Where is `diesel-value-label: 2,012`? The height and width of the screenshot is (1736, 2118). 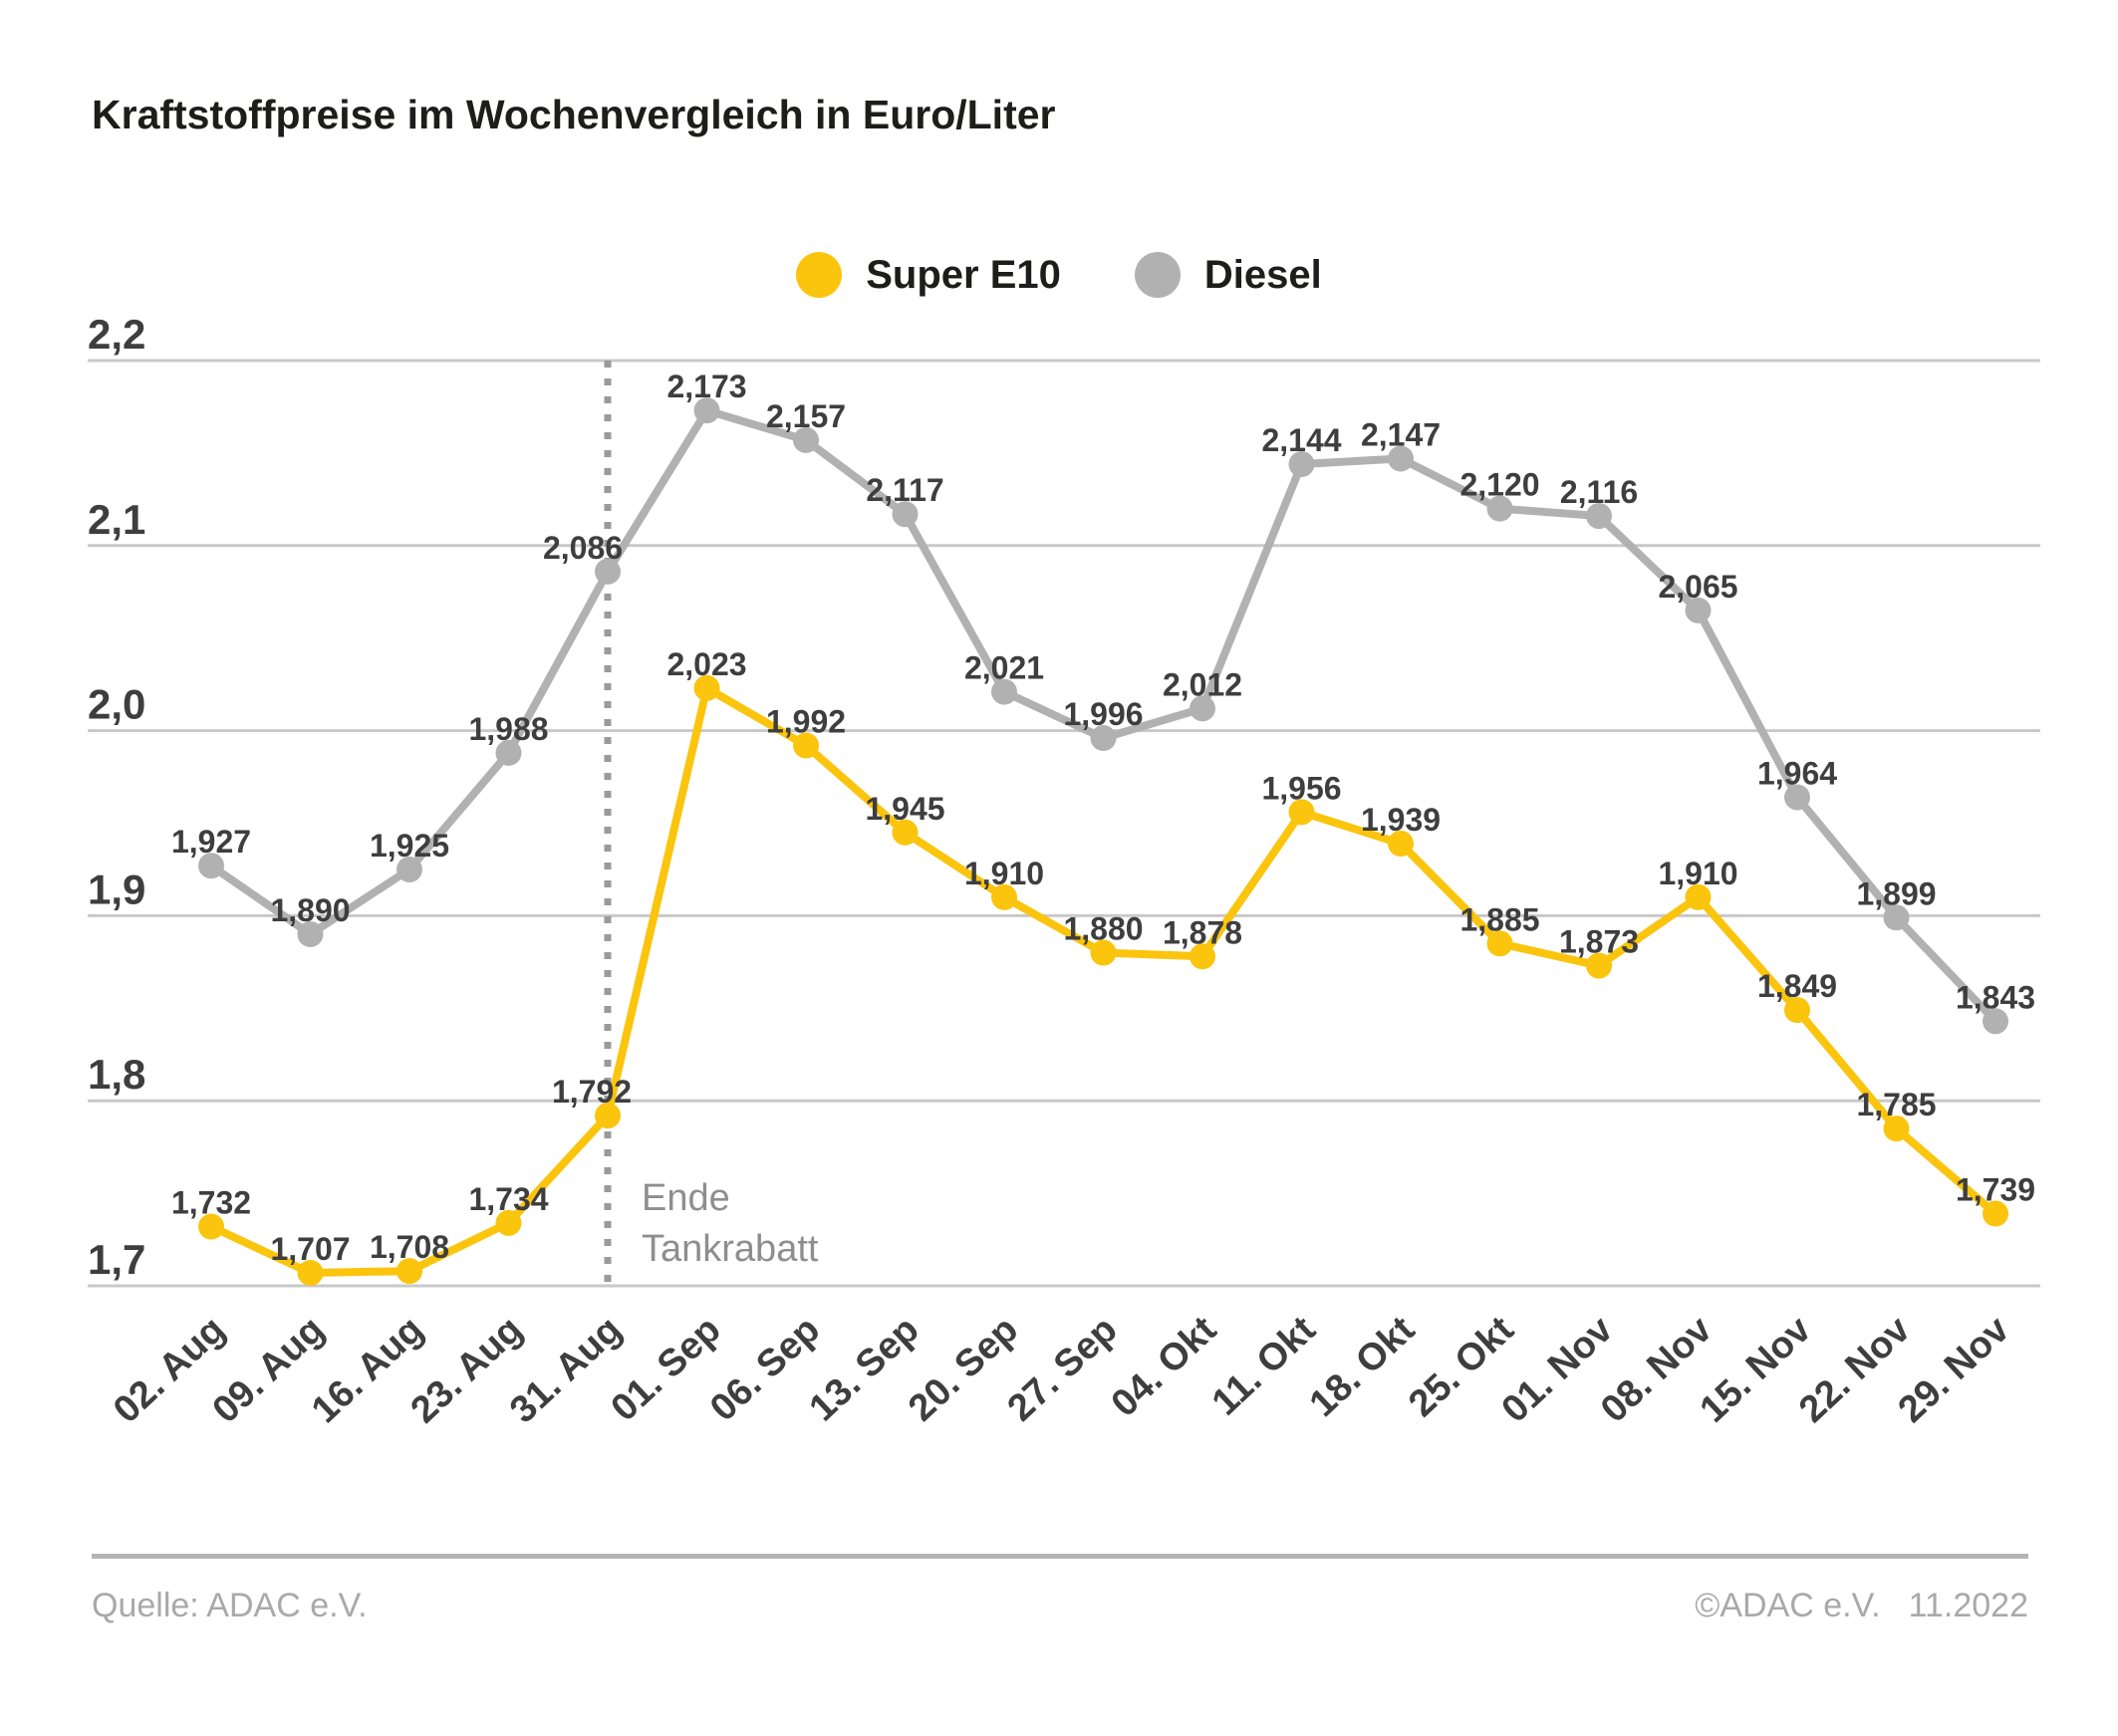 diesel-value-label: 2,012 is located at coordinates (1202, 684).